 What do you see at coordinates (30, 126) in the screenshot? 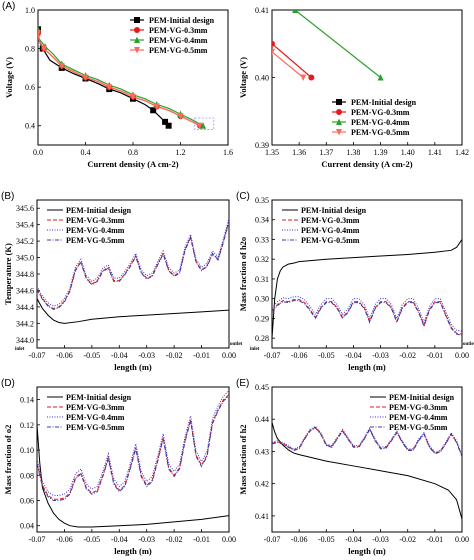
I see `y-tick-label: 0.4` at bounding box center [30, 126].